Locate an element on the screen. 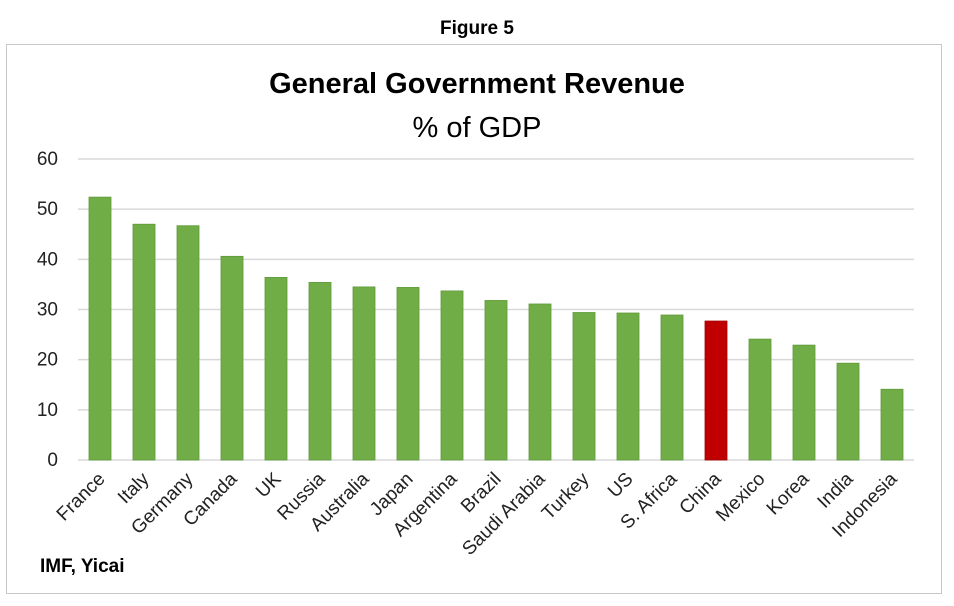 The height and width of the screenshot is (606, 954). bar-saudi-arabia is located at coordinates (540, 382).